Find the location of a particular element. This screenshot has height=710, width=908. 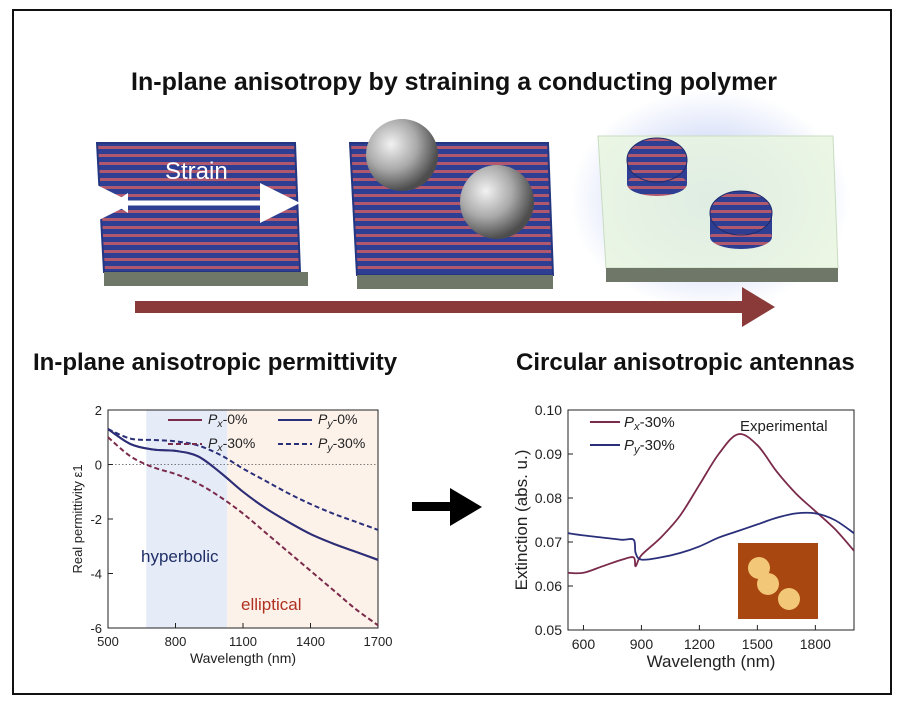

film-strained is located at coordinates (200, 214).